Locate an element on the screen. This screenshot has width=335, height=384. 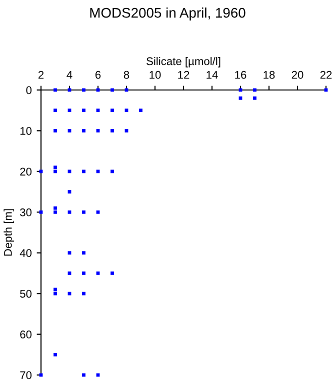
x-tick-label: 2 is located at coordinates (41, 74).